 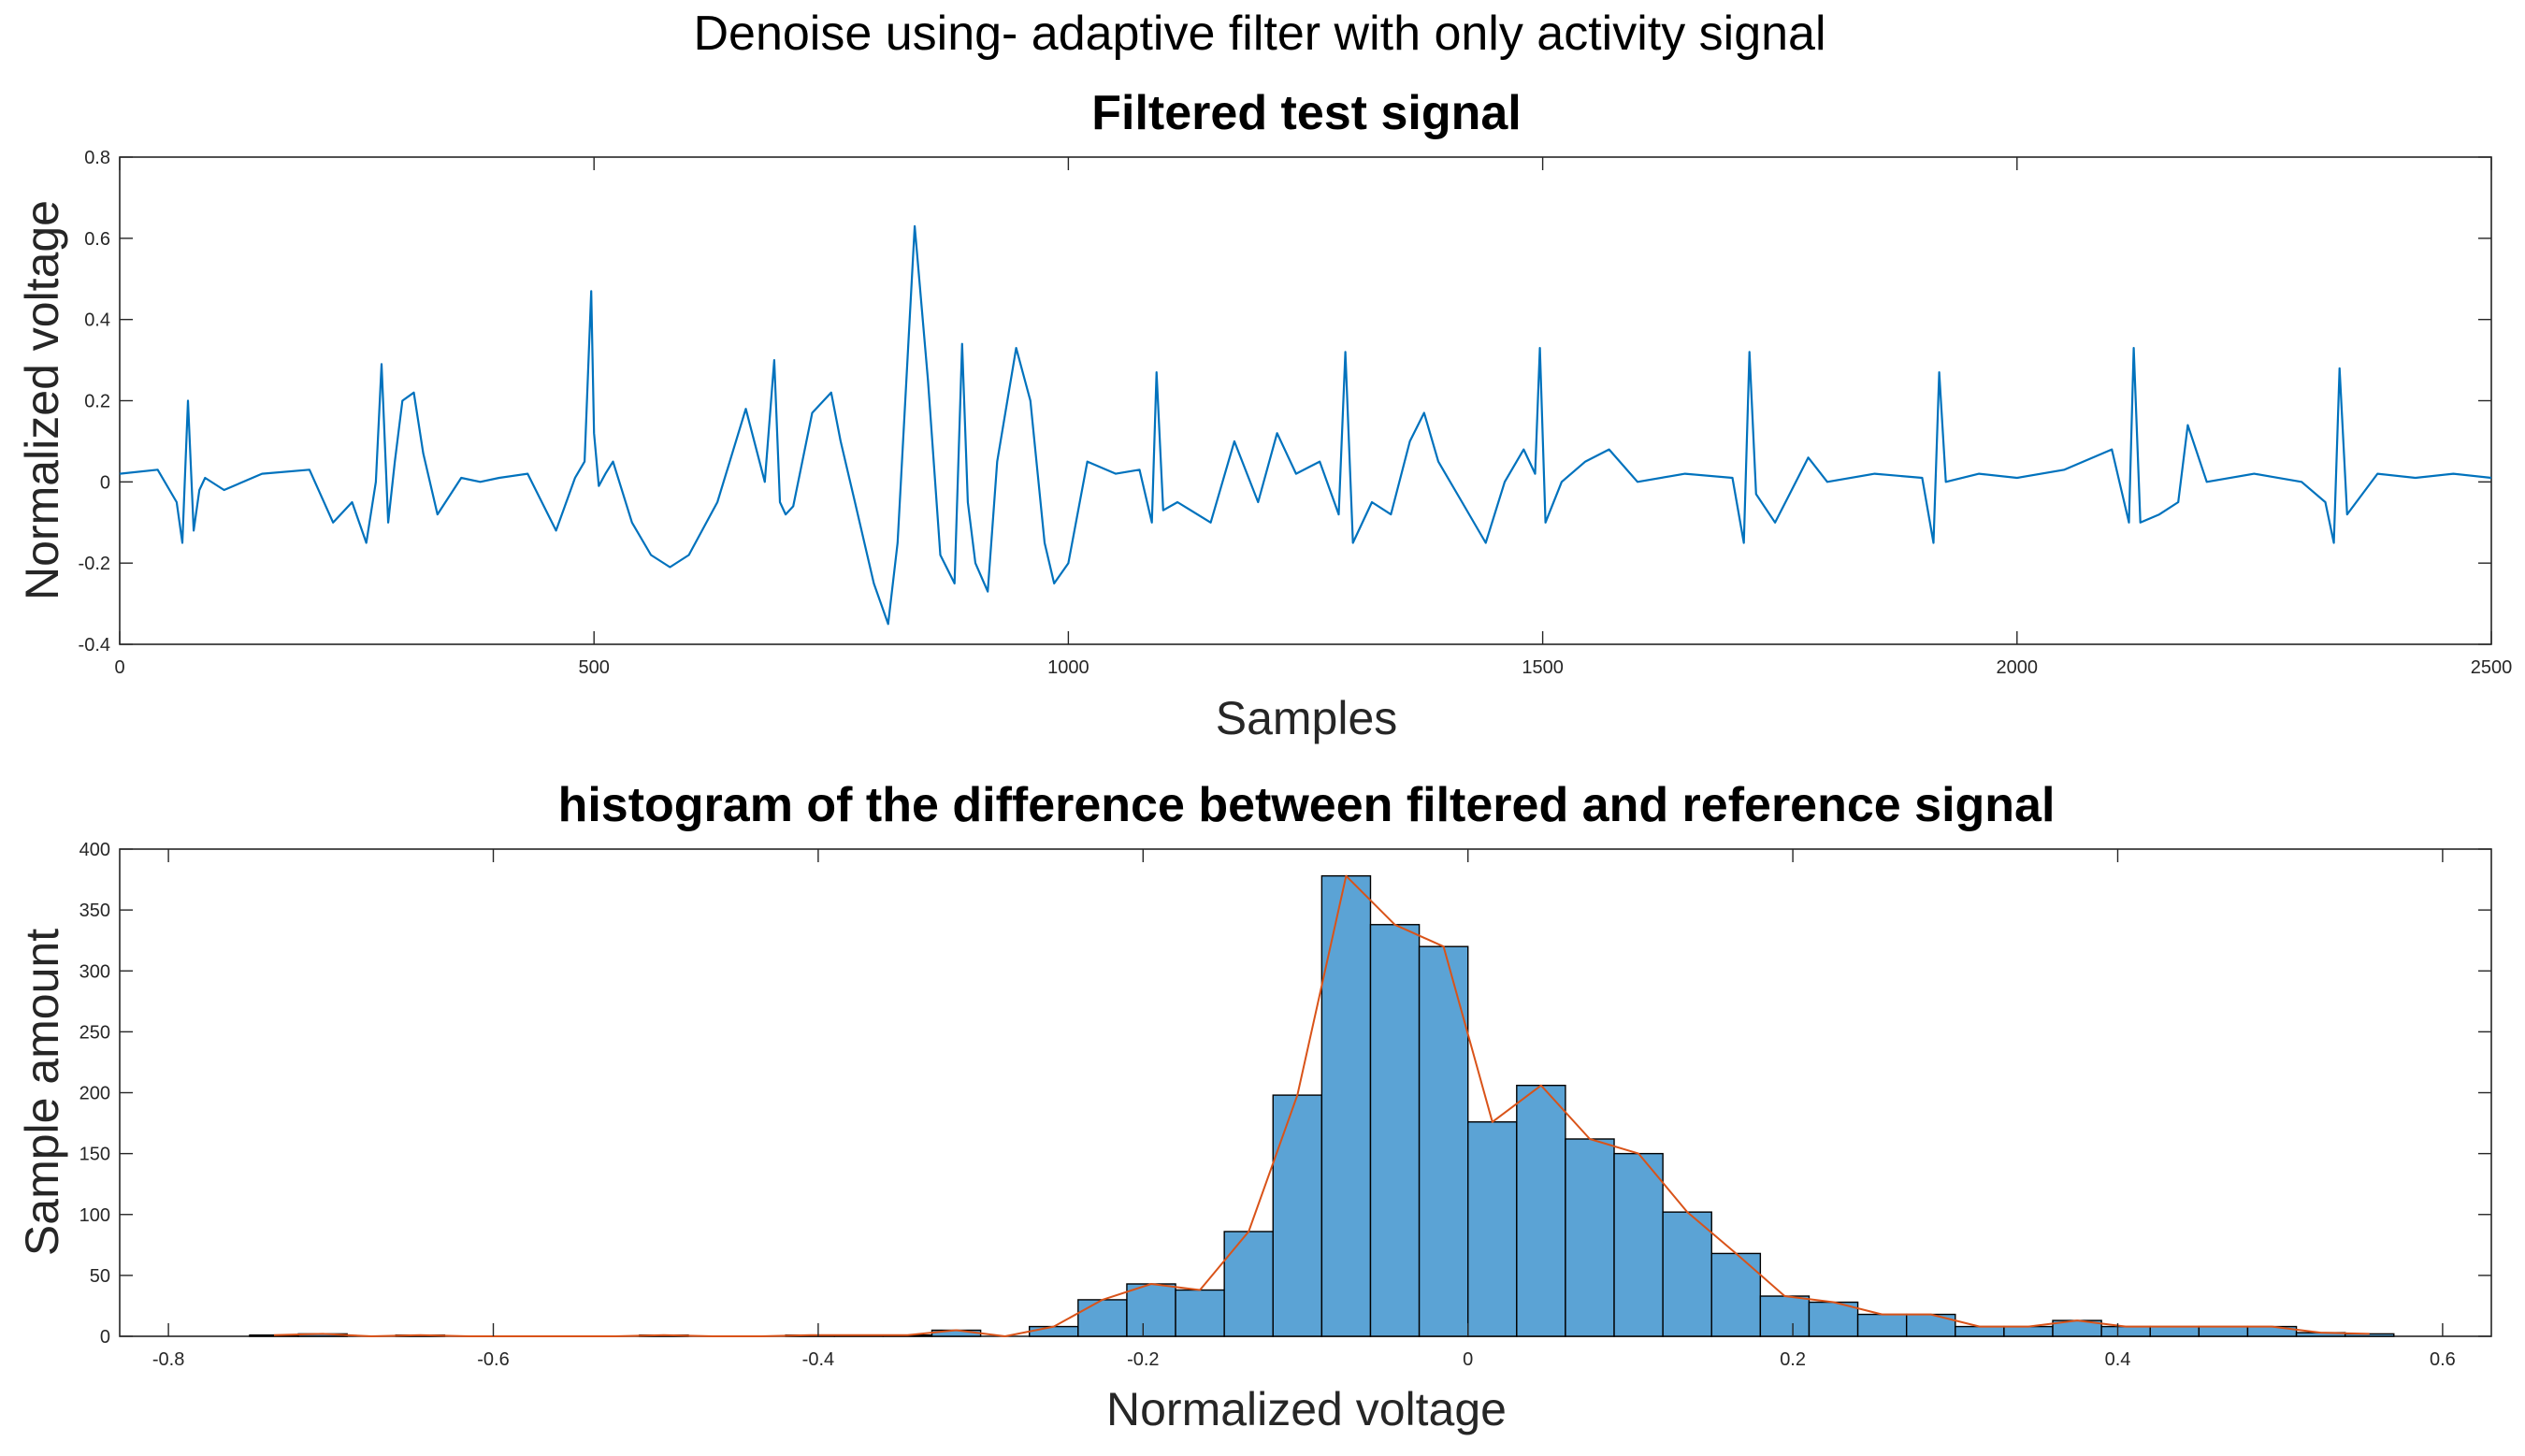 What do you see at coordinates (97, 239) in the screenshot?
I see `line-chart-ytick-label: 0.6` at bounding box center [97, 239].